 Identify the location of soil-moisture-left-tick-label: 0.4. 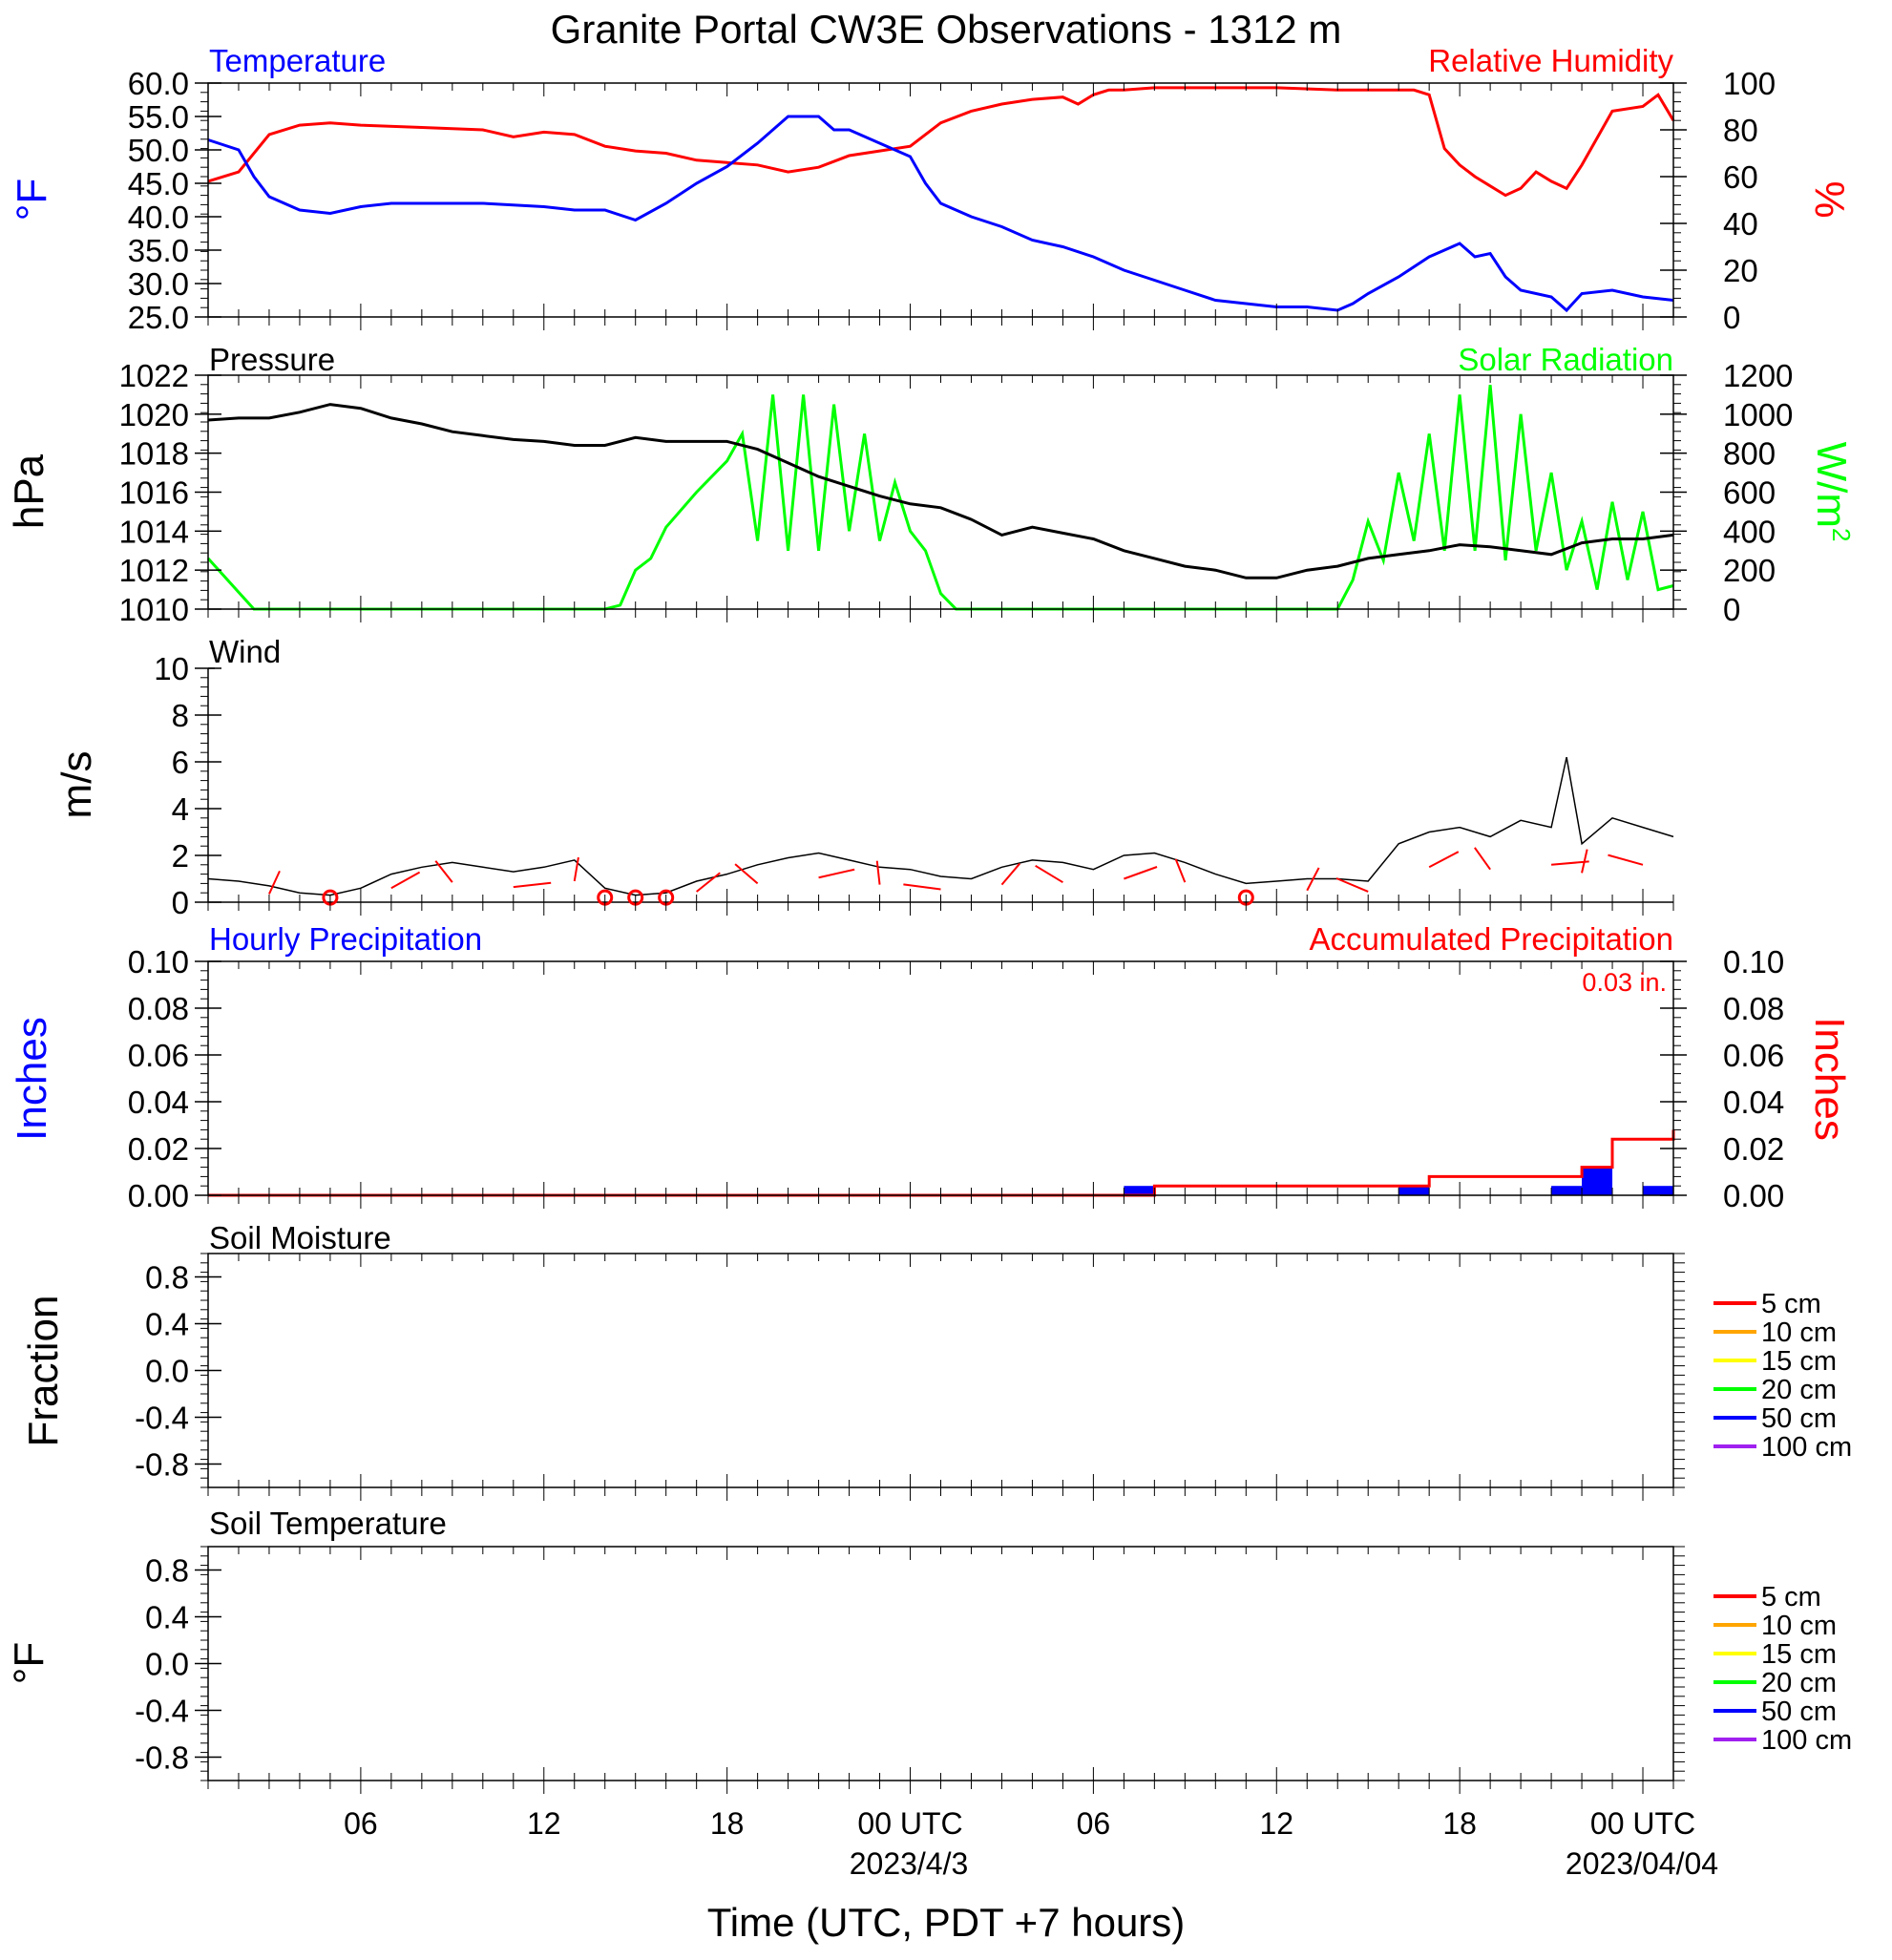
(167, 1324).